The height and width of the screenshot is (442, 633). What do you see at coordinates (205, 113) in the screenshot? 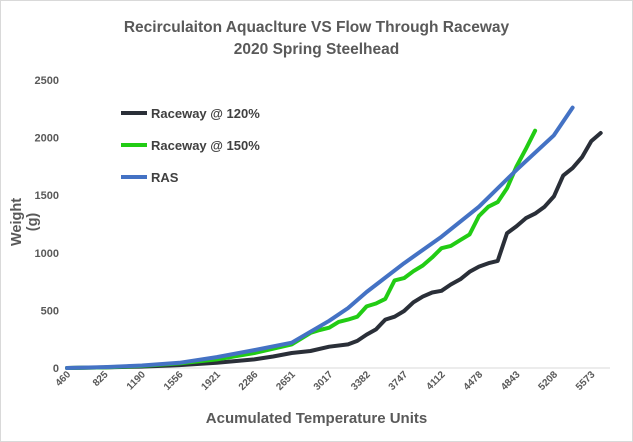
I see `legend-label: Raceway @ 120%` at bounding box center [205, 113].